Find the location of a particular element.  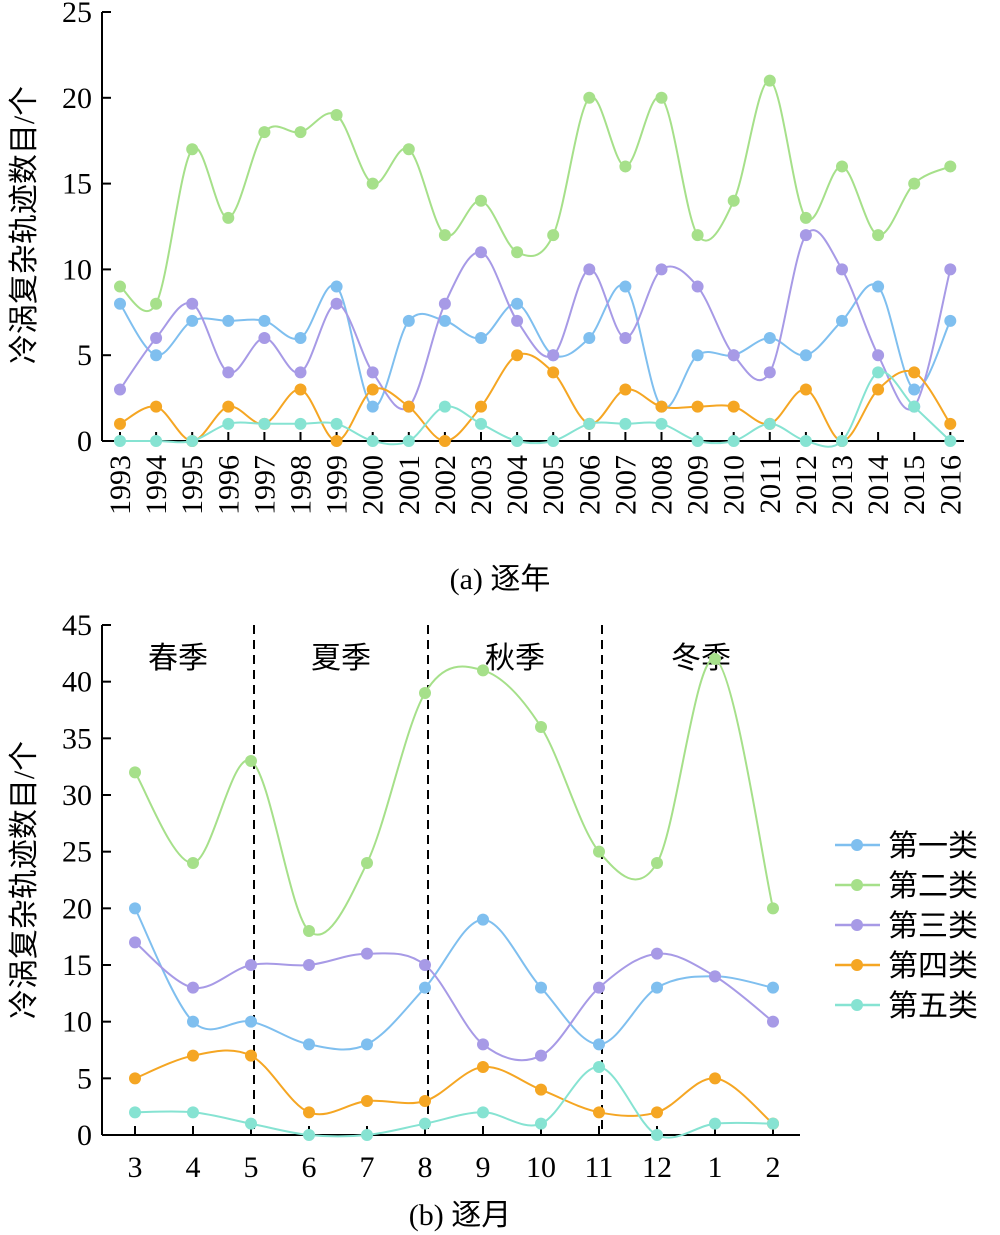

panel-b-series-1-line is located at coordinates (454, 979).